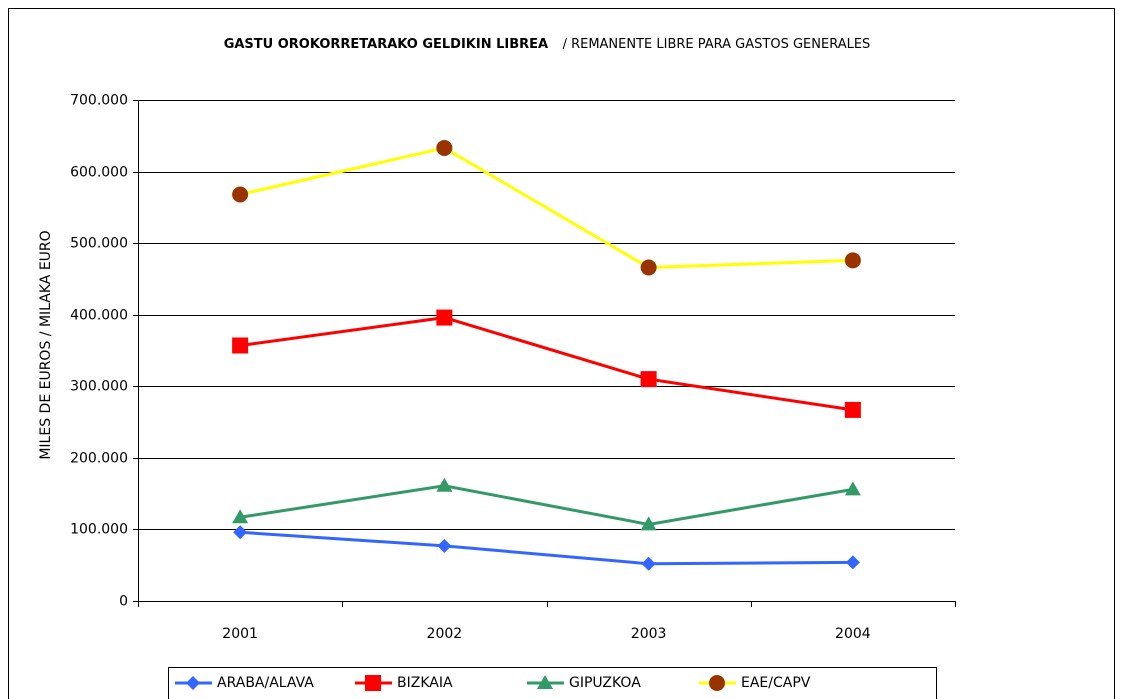 The height and width of the screenshot is (699, 1123). I want to click on y-tick-label: 600.000, so click(99, 173).